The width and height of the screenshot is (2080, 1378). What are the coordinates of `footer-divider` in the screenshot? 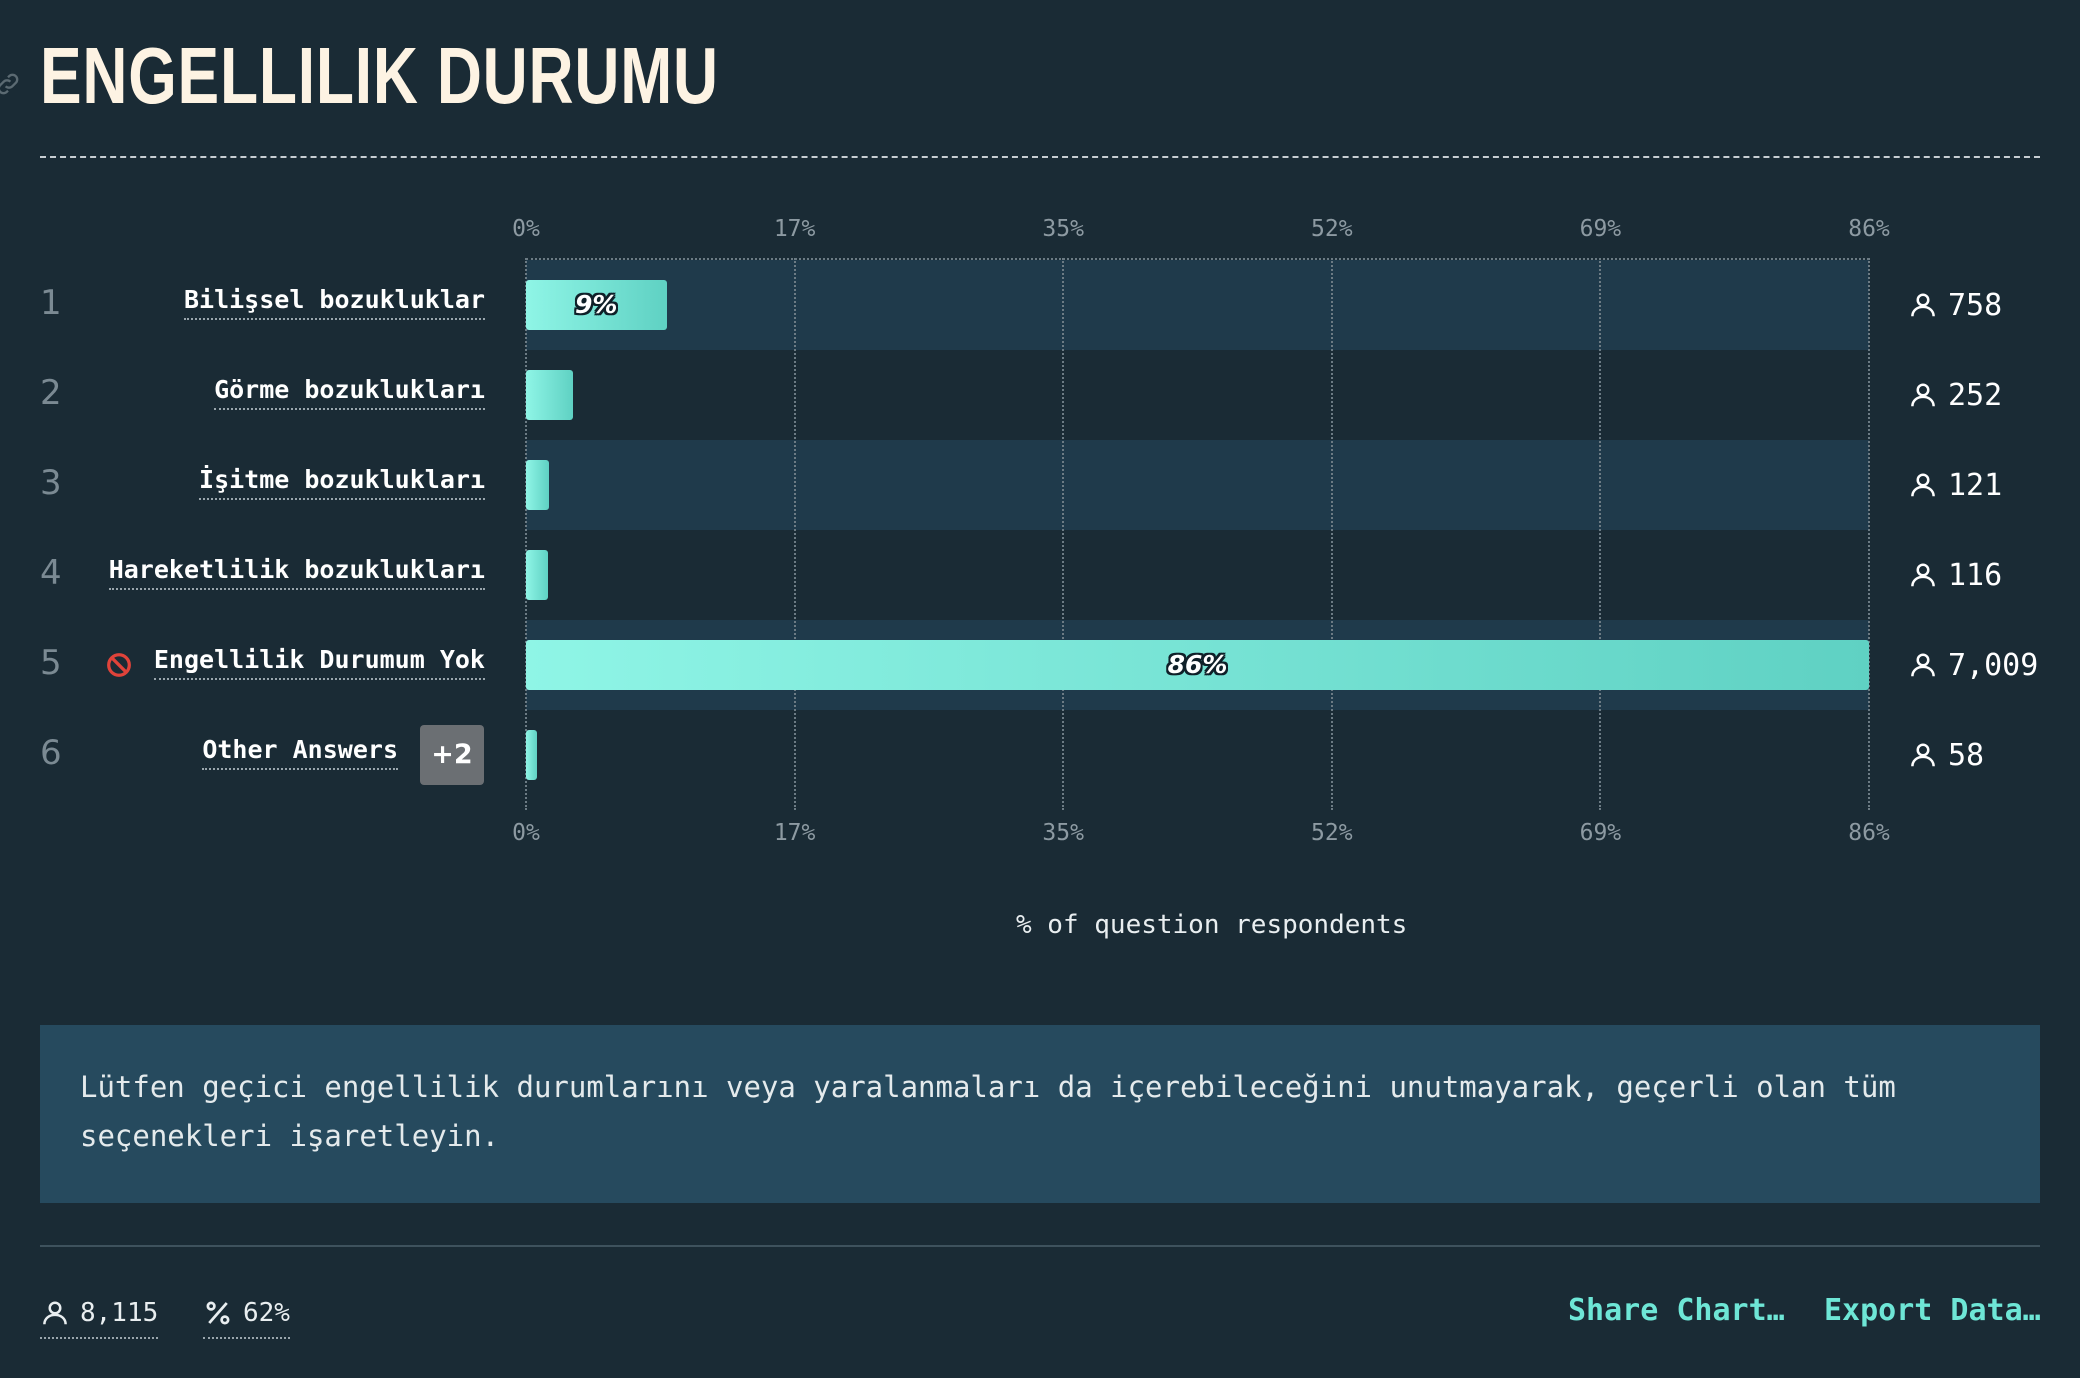 It's located at (1040, 1246).